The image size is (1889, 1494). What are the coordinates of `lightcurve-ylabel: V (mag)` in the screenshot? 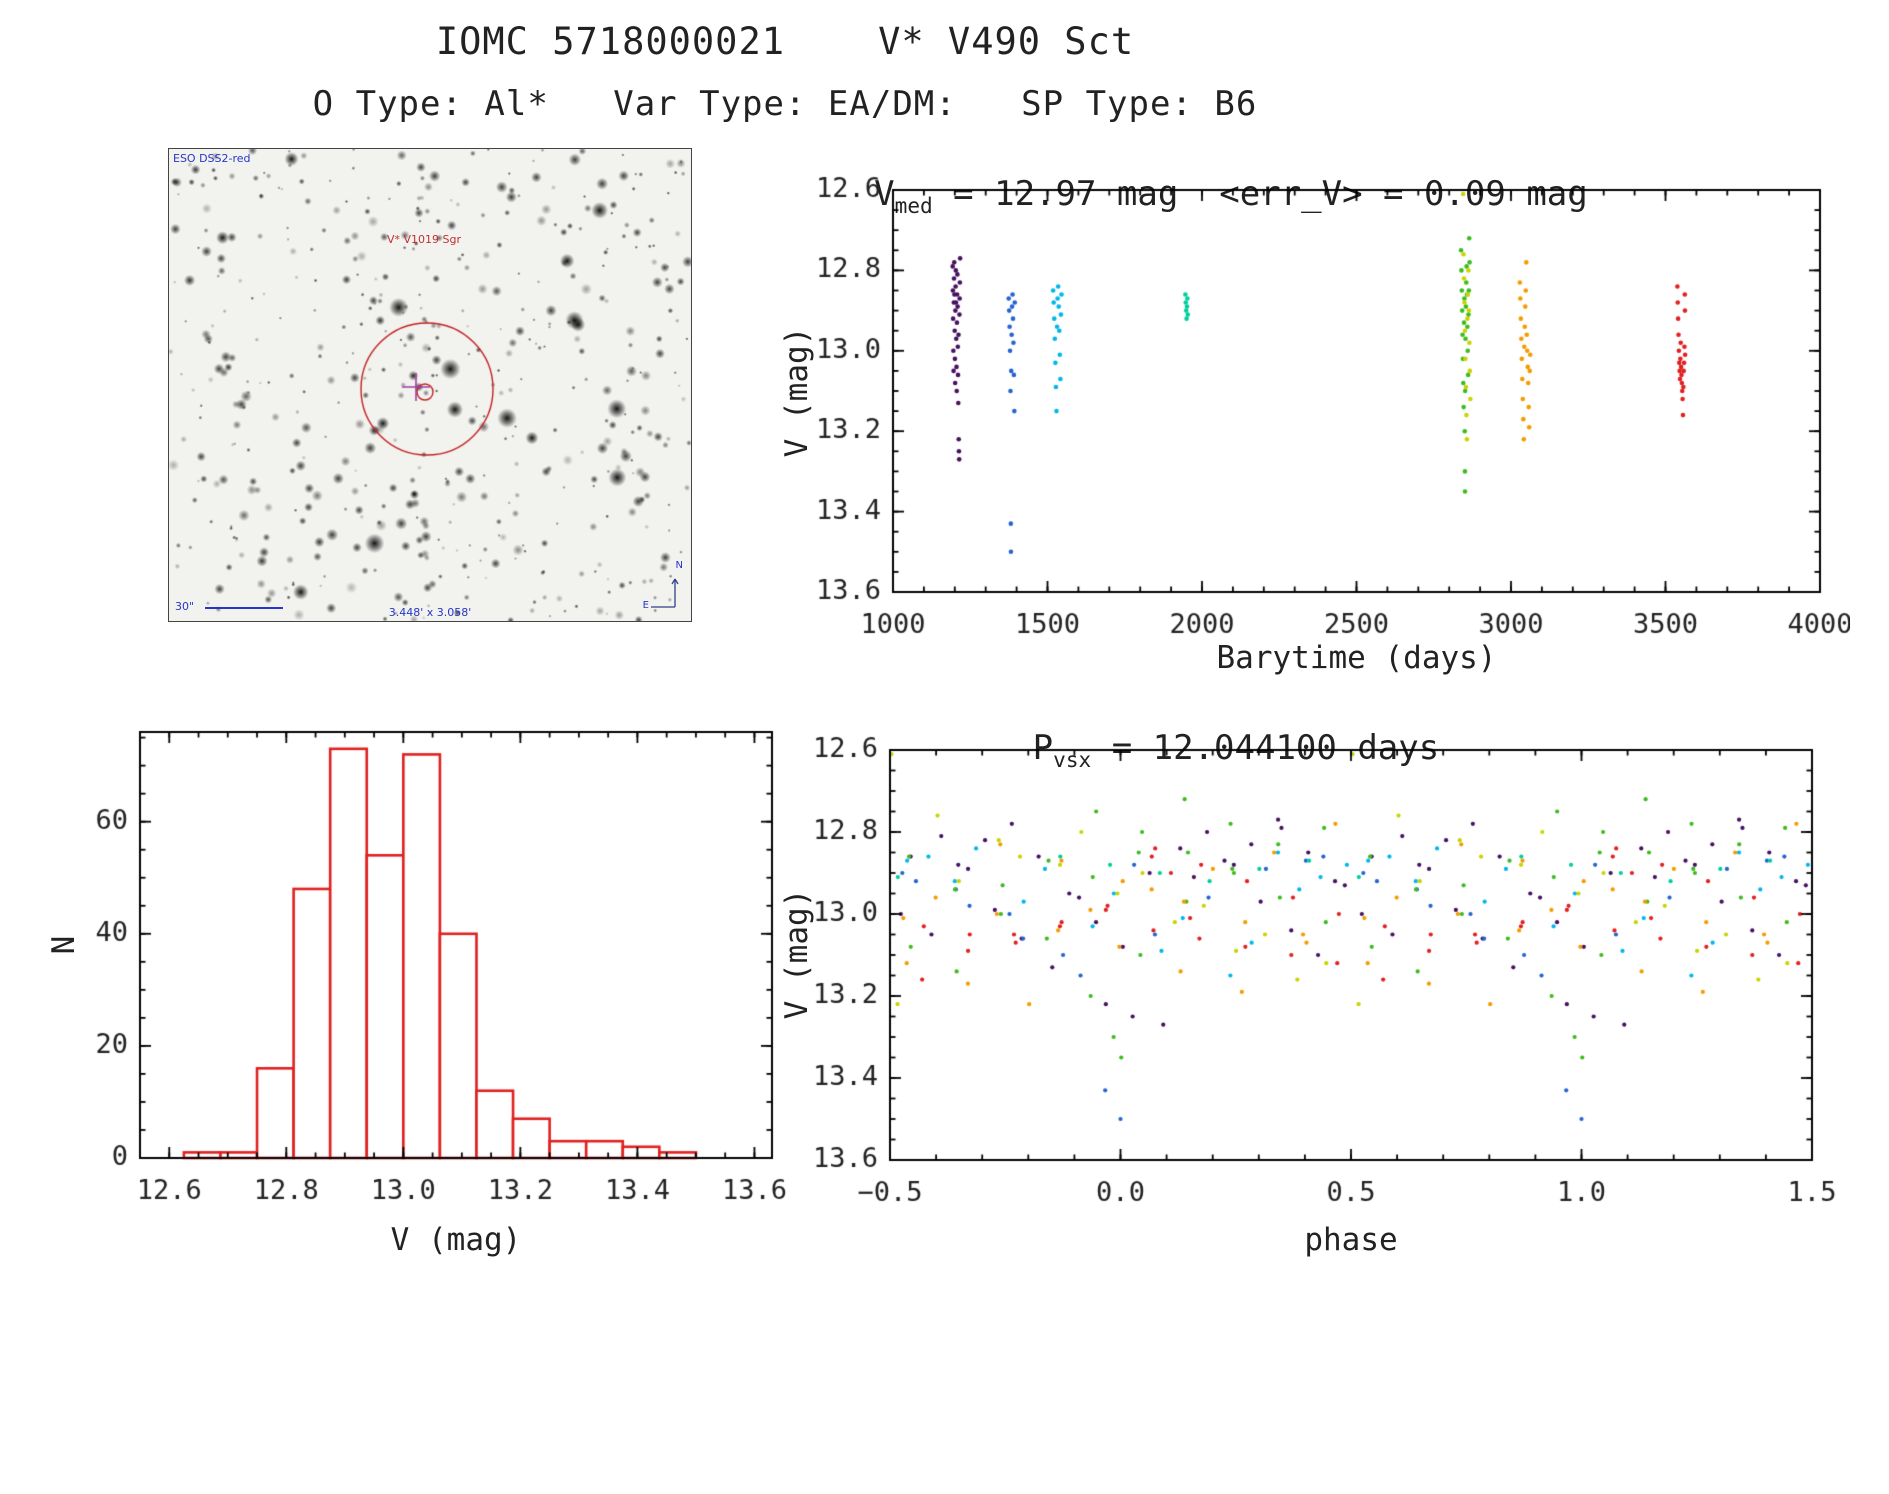 It's located at (797, 392).